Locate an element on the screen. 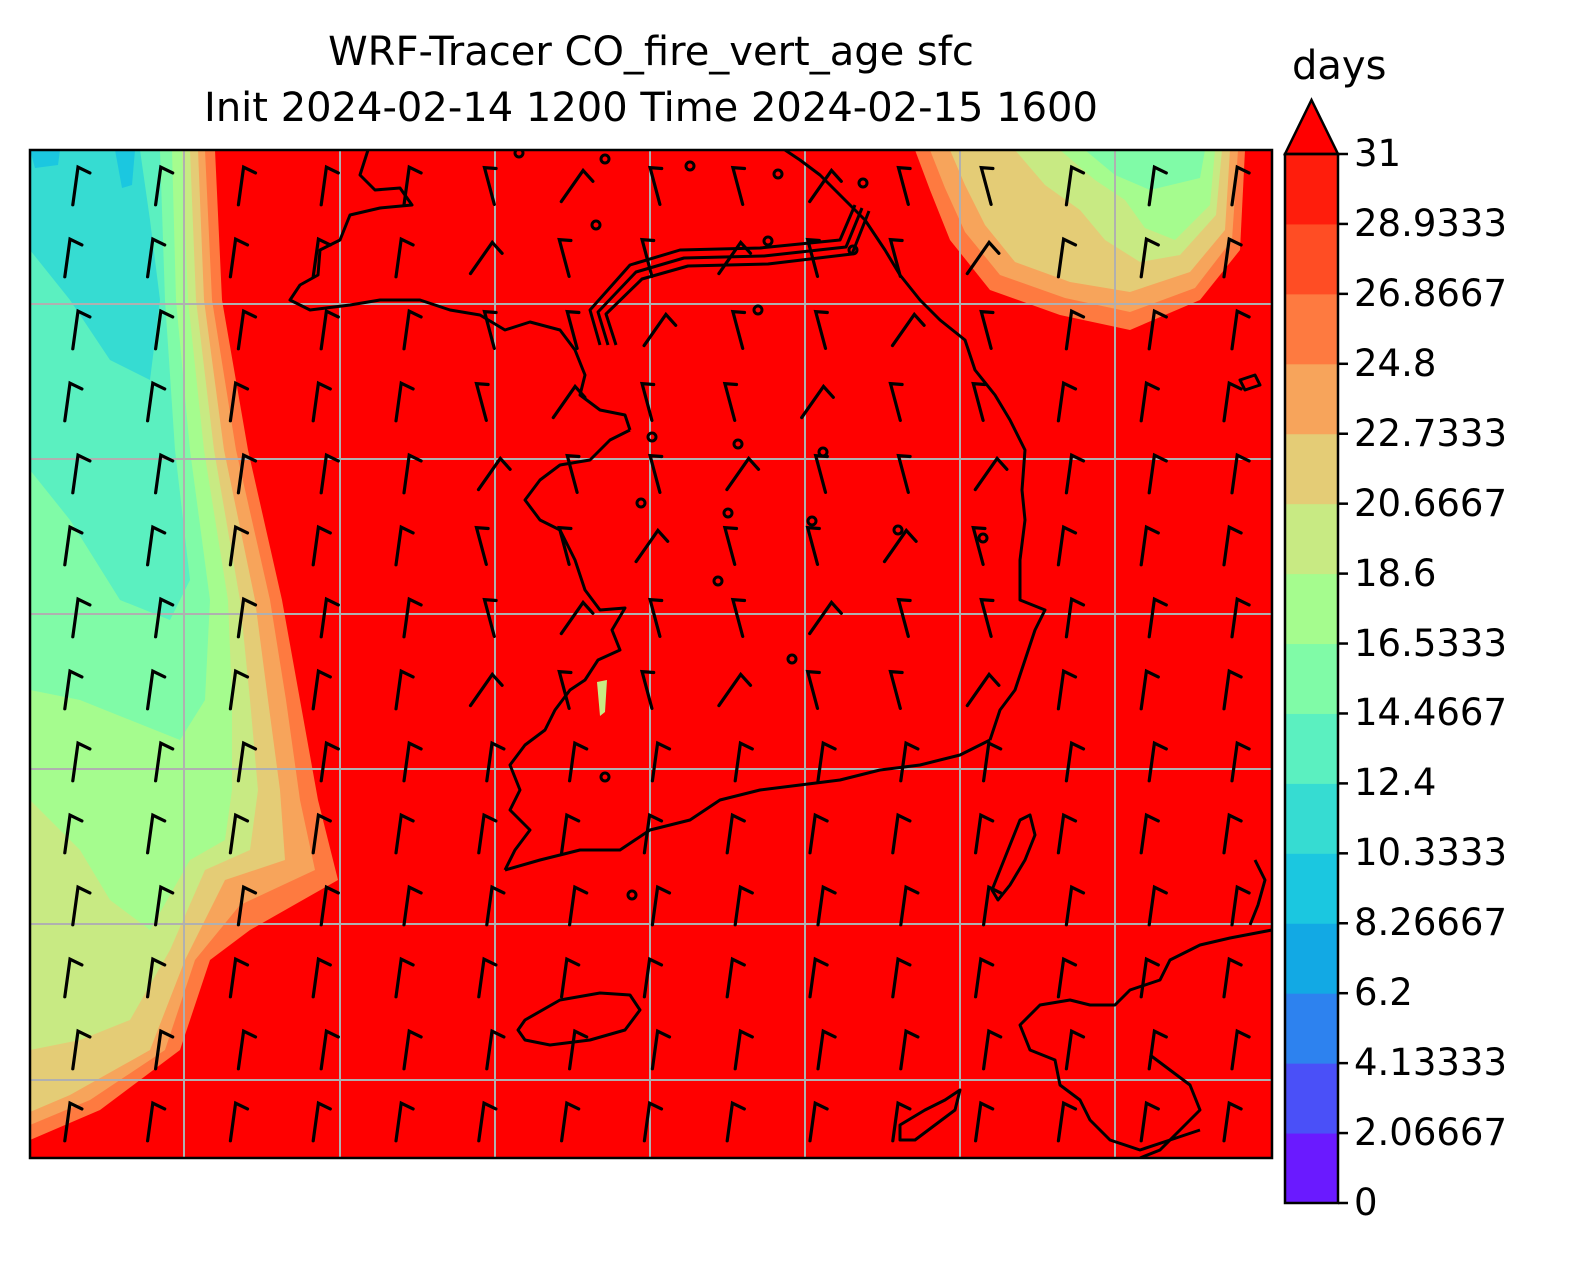  island-tsushima is located at coordinates (1013, 857).